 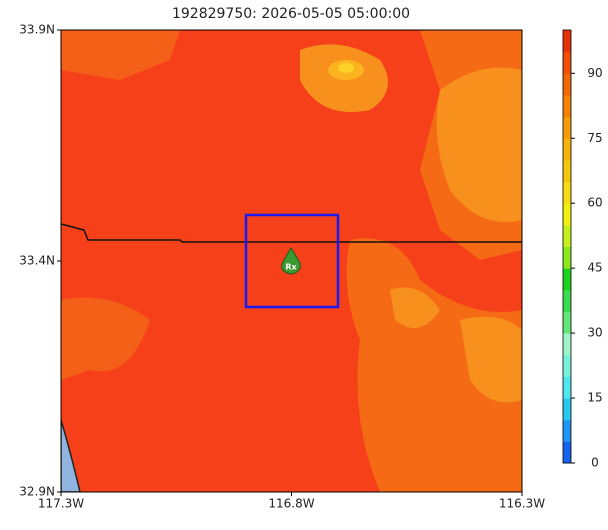 What do you see at coordinates (291, 14) in the screenshot?
I see `map-title: 192829750: 2026-05-05 05:00:00` at bounding box center [291, 14].